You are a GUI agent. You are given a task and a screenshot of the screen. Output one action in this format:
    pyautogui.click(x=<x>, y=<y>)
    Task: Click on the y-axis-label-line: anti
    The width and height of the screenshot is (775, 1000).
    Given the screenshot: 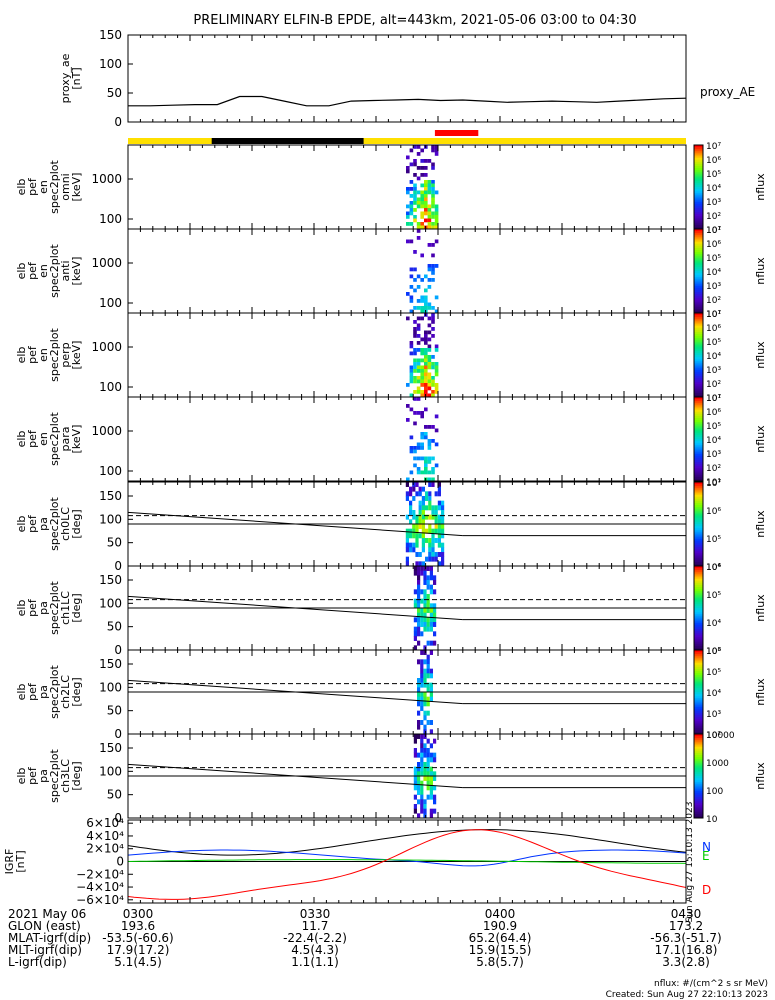 What is the action you would take?
    pyautogui.click(x=65, y=270)
    